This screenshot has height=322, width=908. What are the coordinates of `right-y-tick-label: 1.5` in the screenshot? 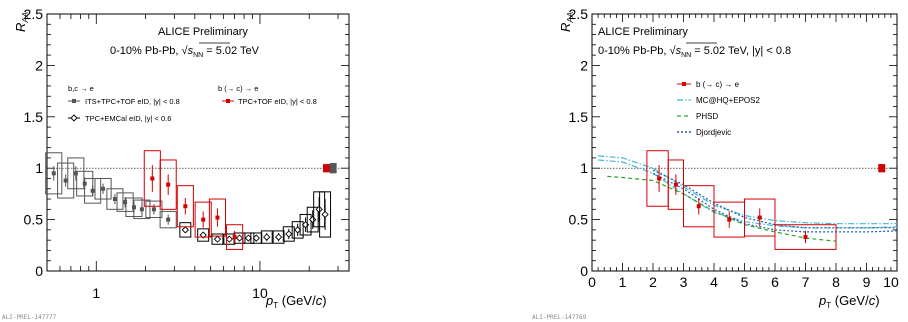 It's located at (579, 117).